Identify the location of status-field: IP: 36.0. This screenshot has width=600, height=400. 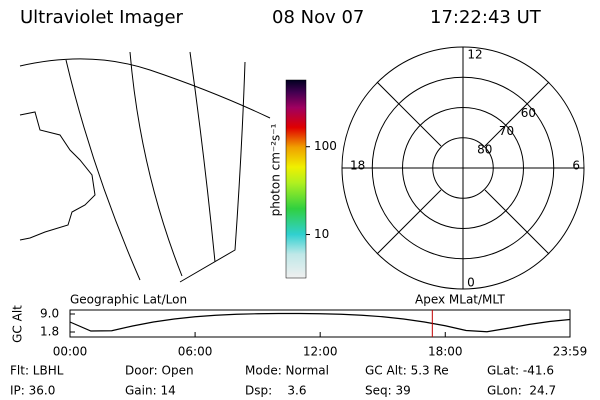
(32, 391).